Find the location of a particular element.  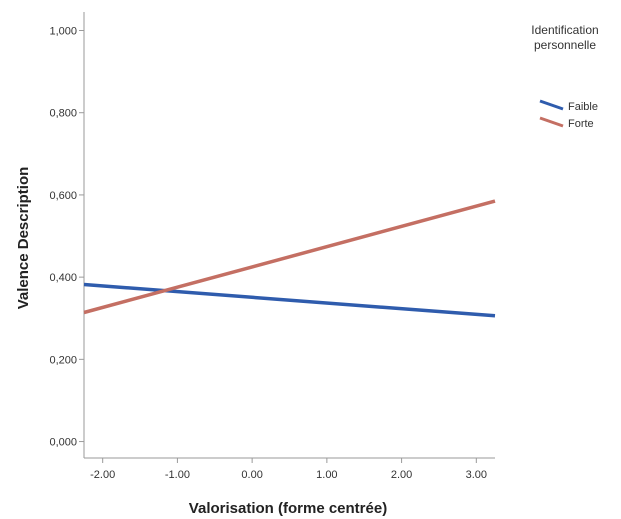

legend-swatch-faible is located at coordinates (551, 105).